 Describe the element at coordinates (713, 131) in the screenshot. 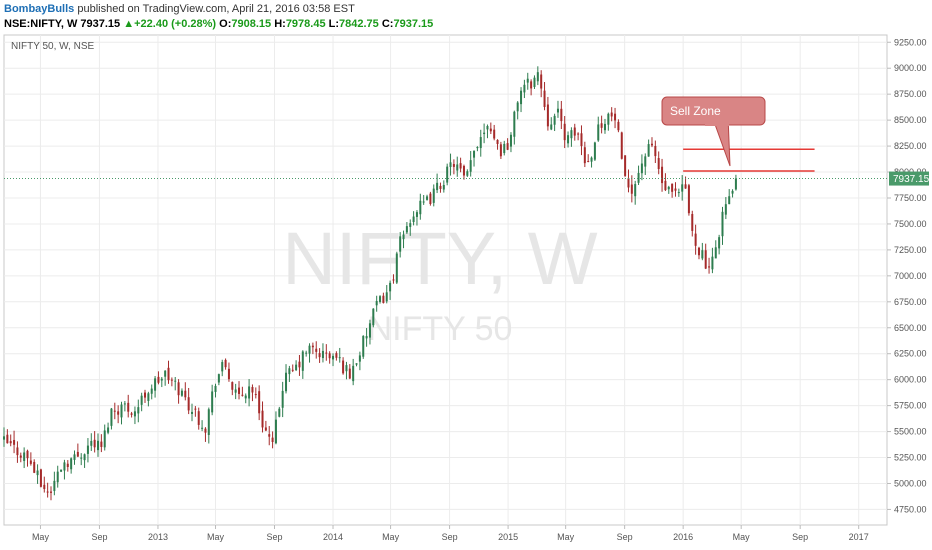

I see `sell-zone-callout: Sell Zone` at that location.